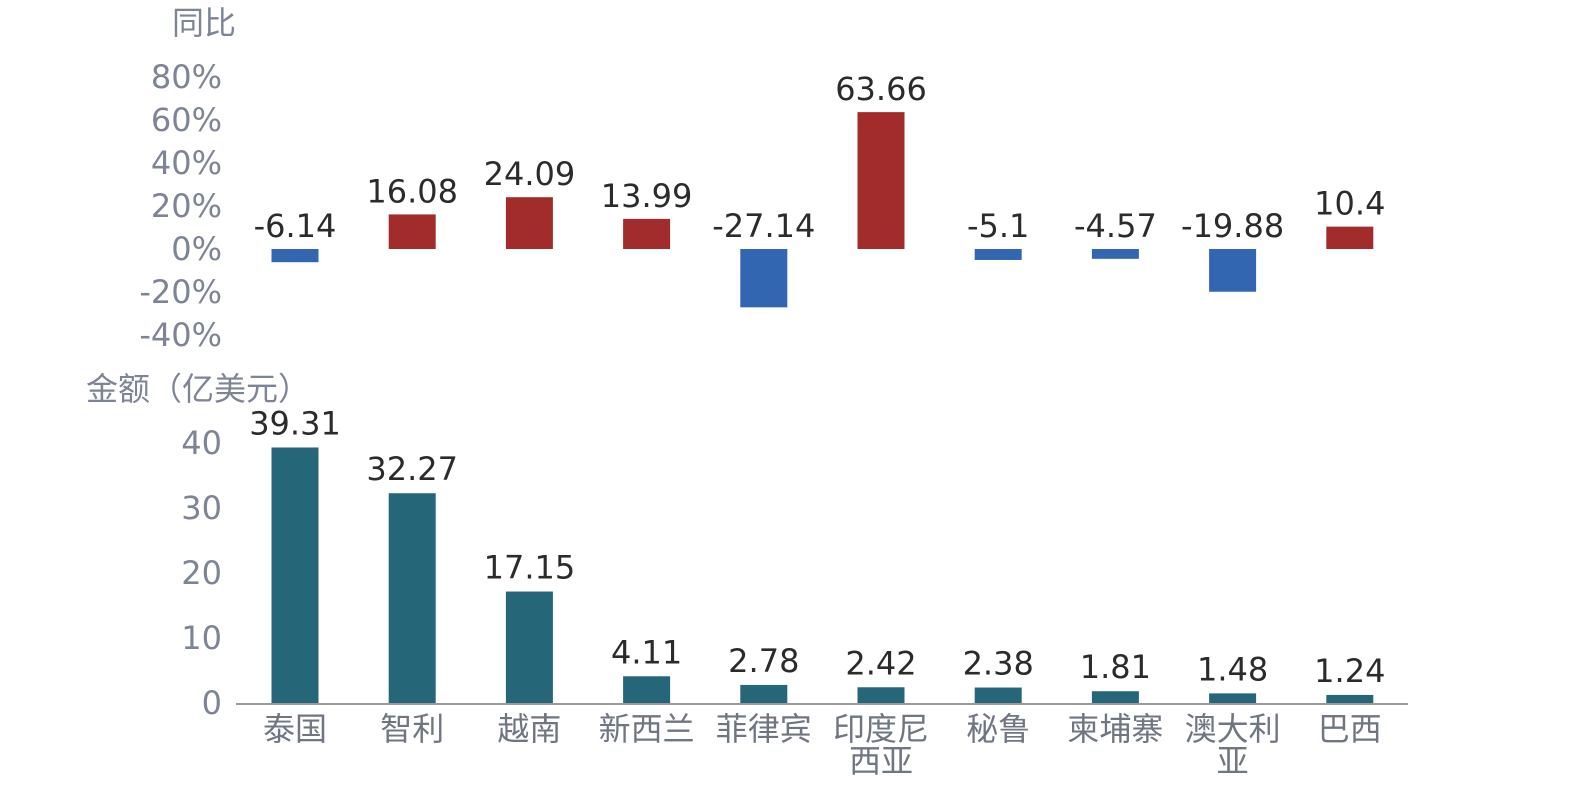 This screenshot has width=1570, height=787. I want to click on amount-data-label: 2.78, so click(763, 661).